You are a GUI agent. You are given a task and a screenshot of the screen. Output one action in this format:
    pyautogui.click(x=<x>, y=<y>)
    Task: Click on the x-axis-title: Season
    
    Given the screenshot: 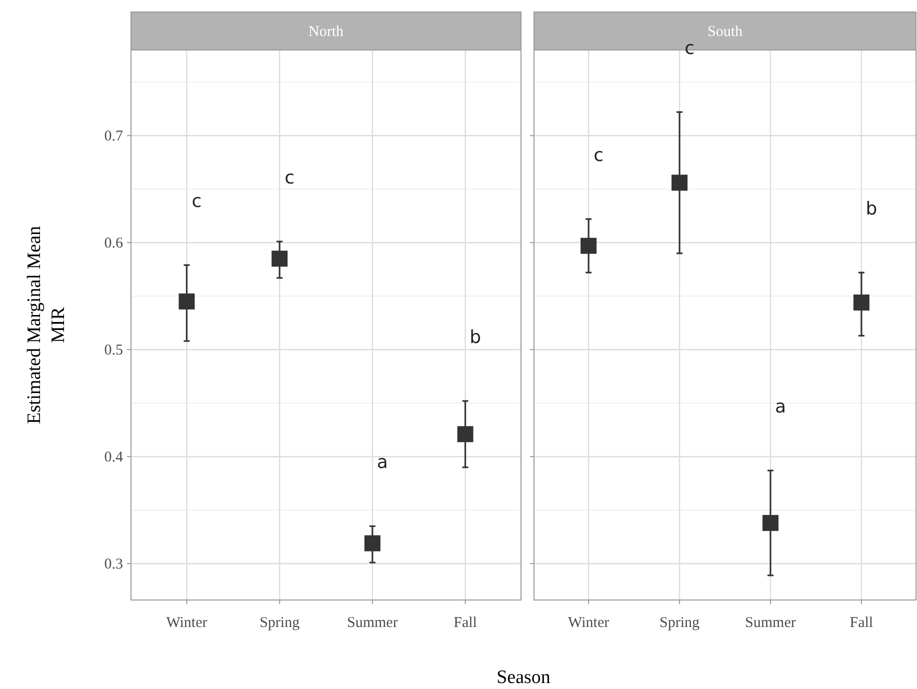 What is the action you would take?
    pyautogui.click(x=523, y=677)
    